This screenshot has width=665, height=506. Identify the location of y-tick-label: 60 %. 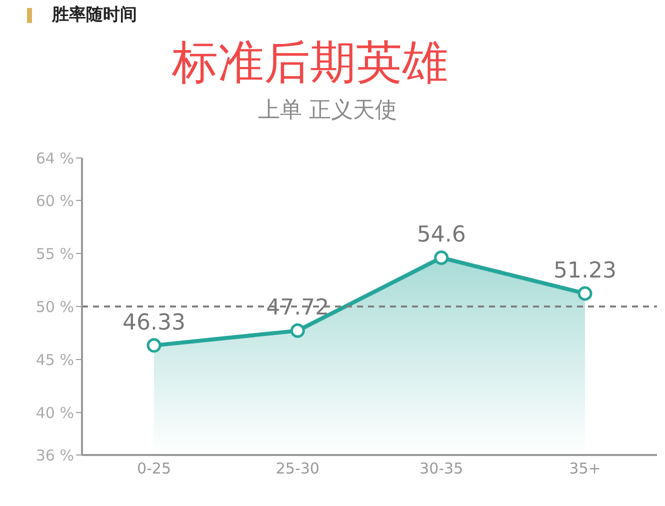
(55, 201).